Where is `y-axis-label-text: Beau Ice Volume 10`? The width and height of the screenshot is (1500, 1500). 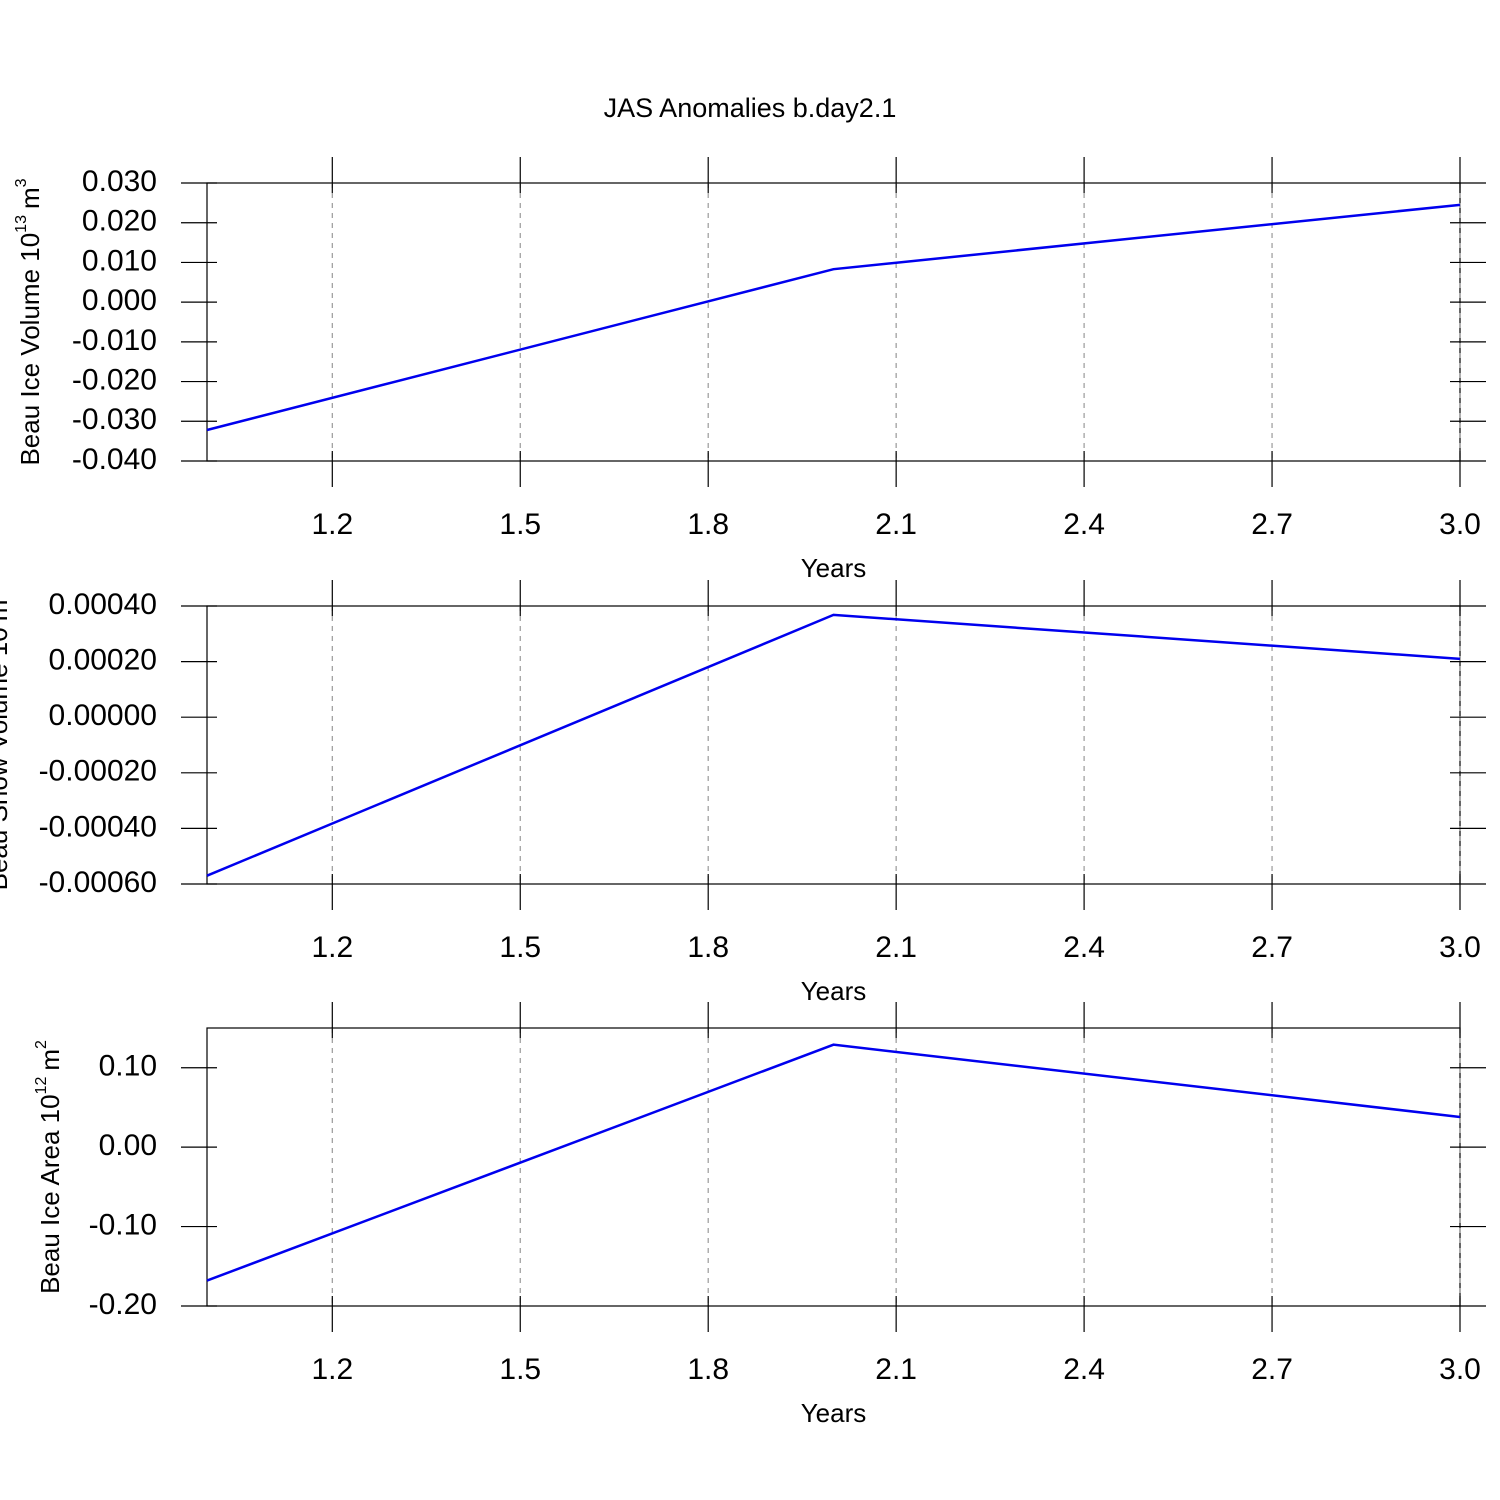 y-axis-label-text: Beau Ice Volume 10 is located at coordinates (30, 349).